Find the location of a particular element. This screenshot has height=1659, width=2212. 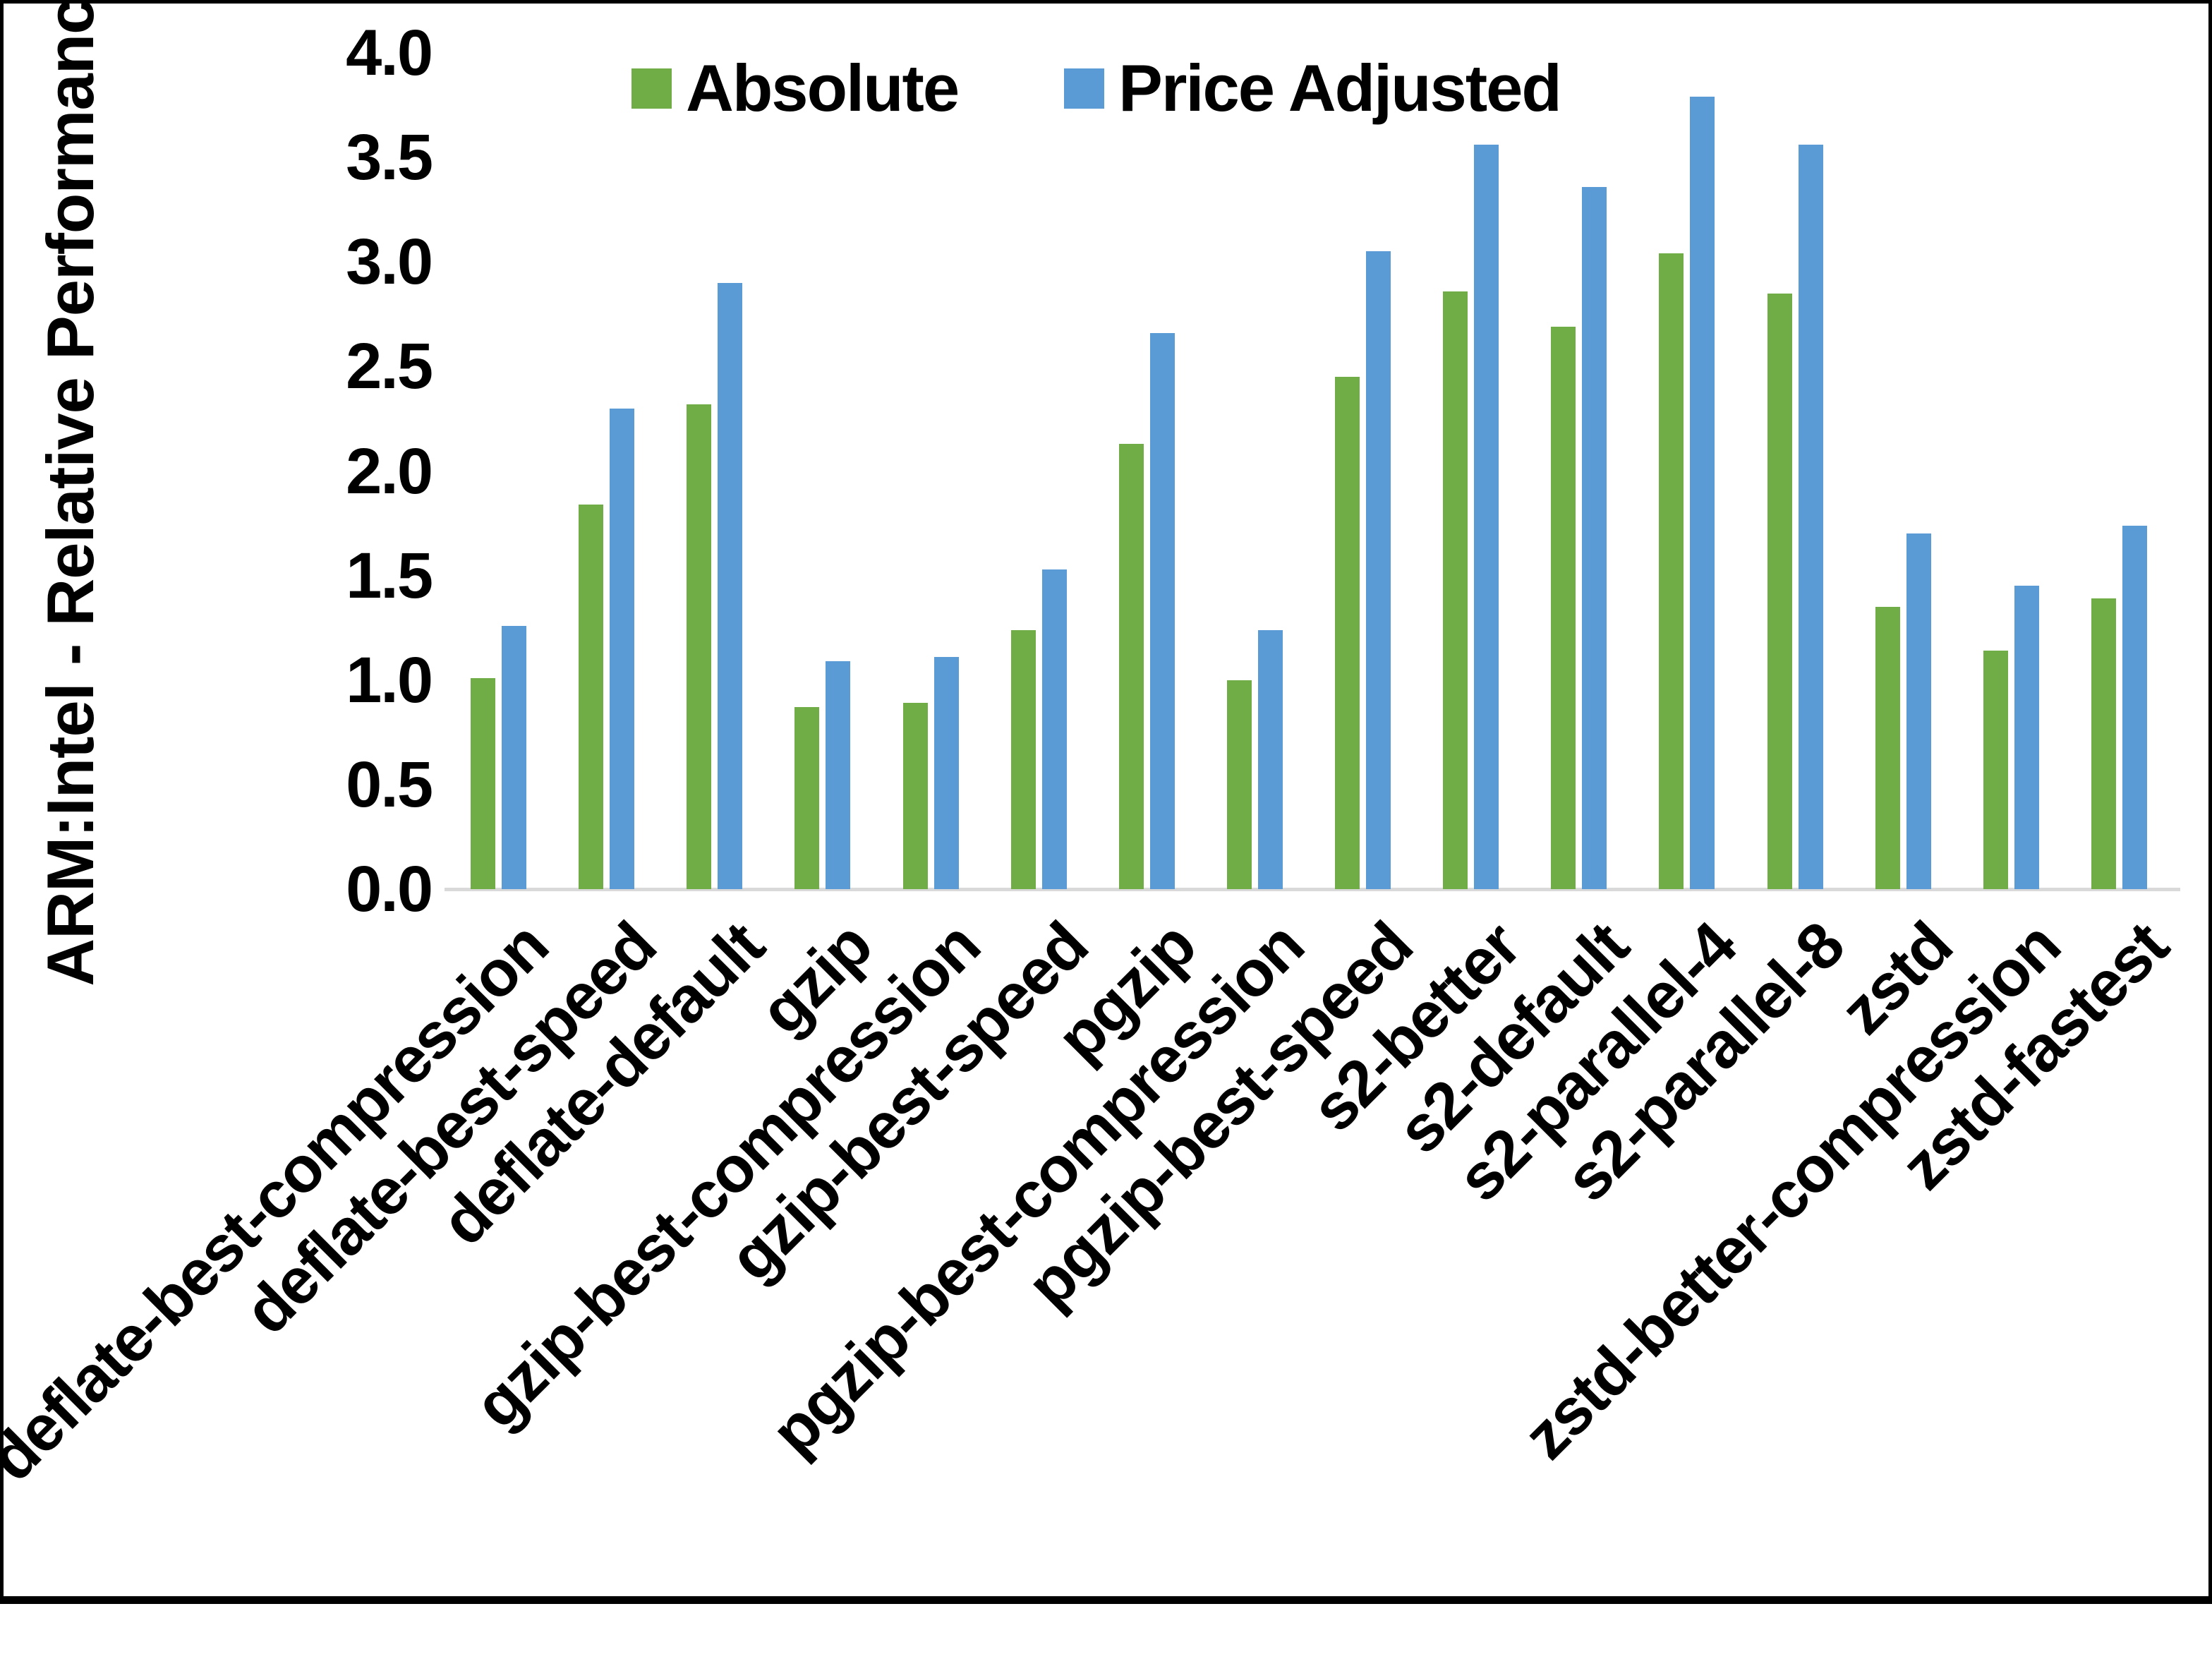

legend-swatch-price-adjusted is located at coordinates (1084, 88).